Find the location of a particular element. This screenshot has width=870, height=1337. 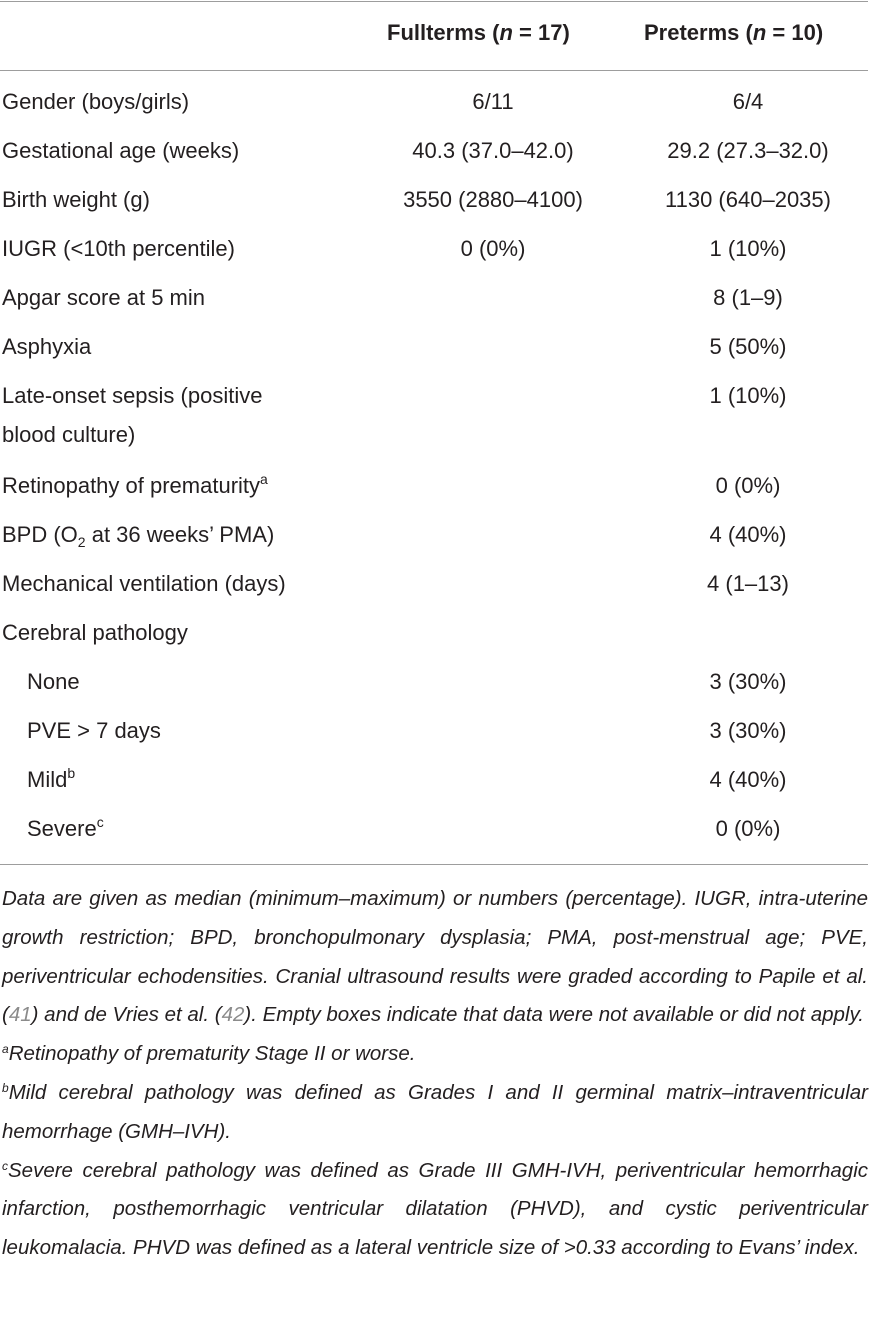

table-row: IUGR (<10th percentile) 0 (0%) 1 (10%) is located at coordinates (435, 253).